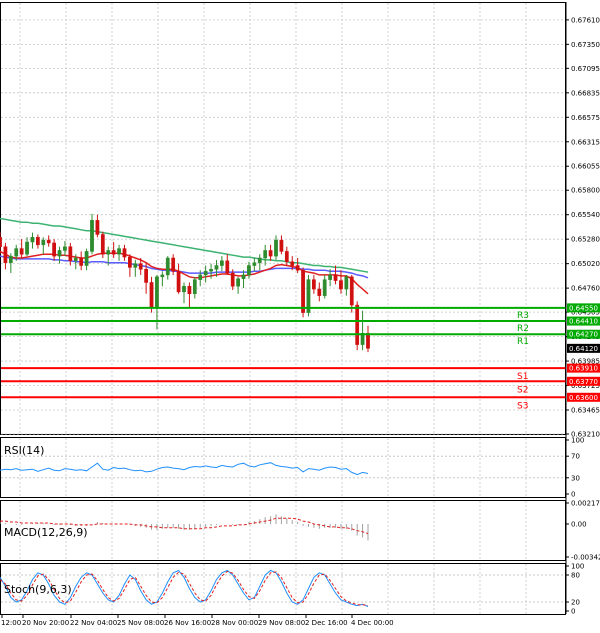 The height and width of the screenshot is (633, 600). I want to click on stoch-y-tick-label: 20, so click(575, 603).